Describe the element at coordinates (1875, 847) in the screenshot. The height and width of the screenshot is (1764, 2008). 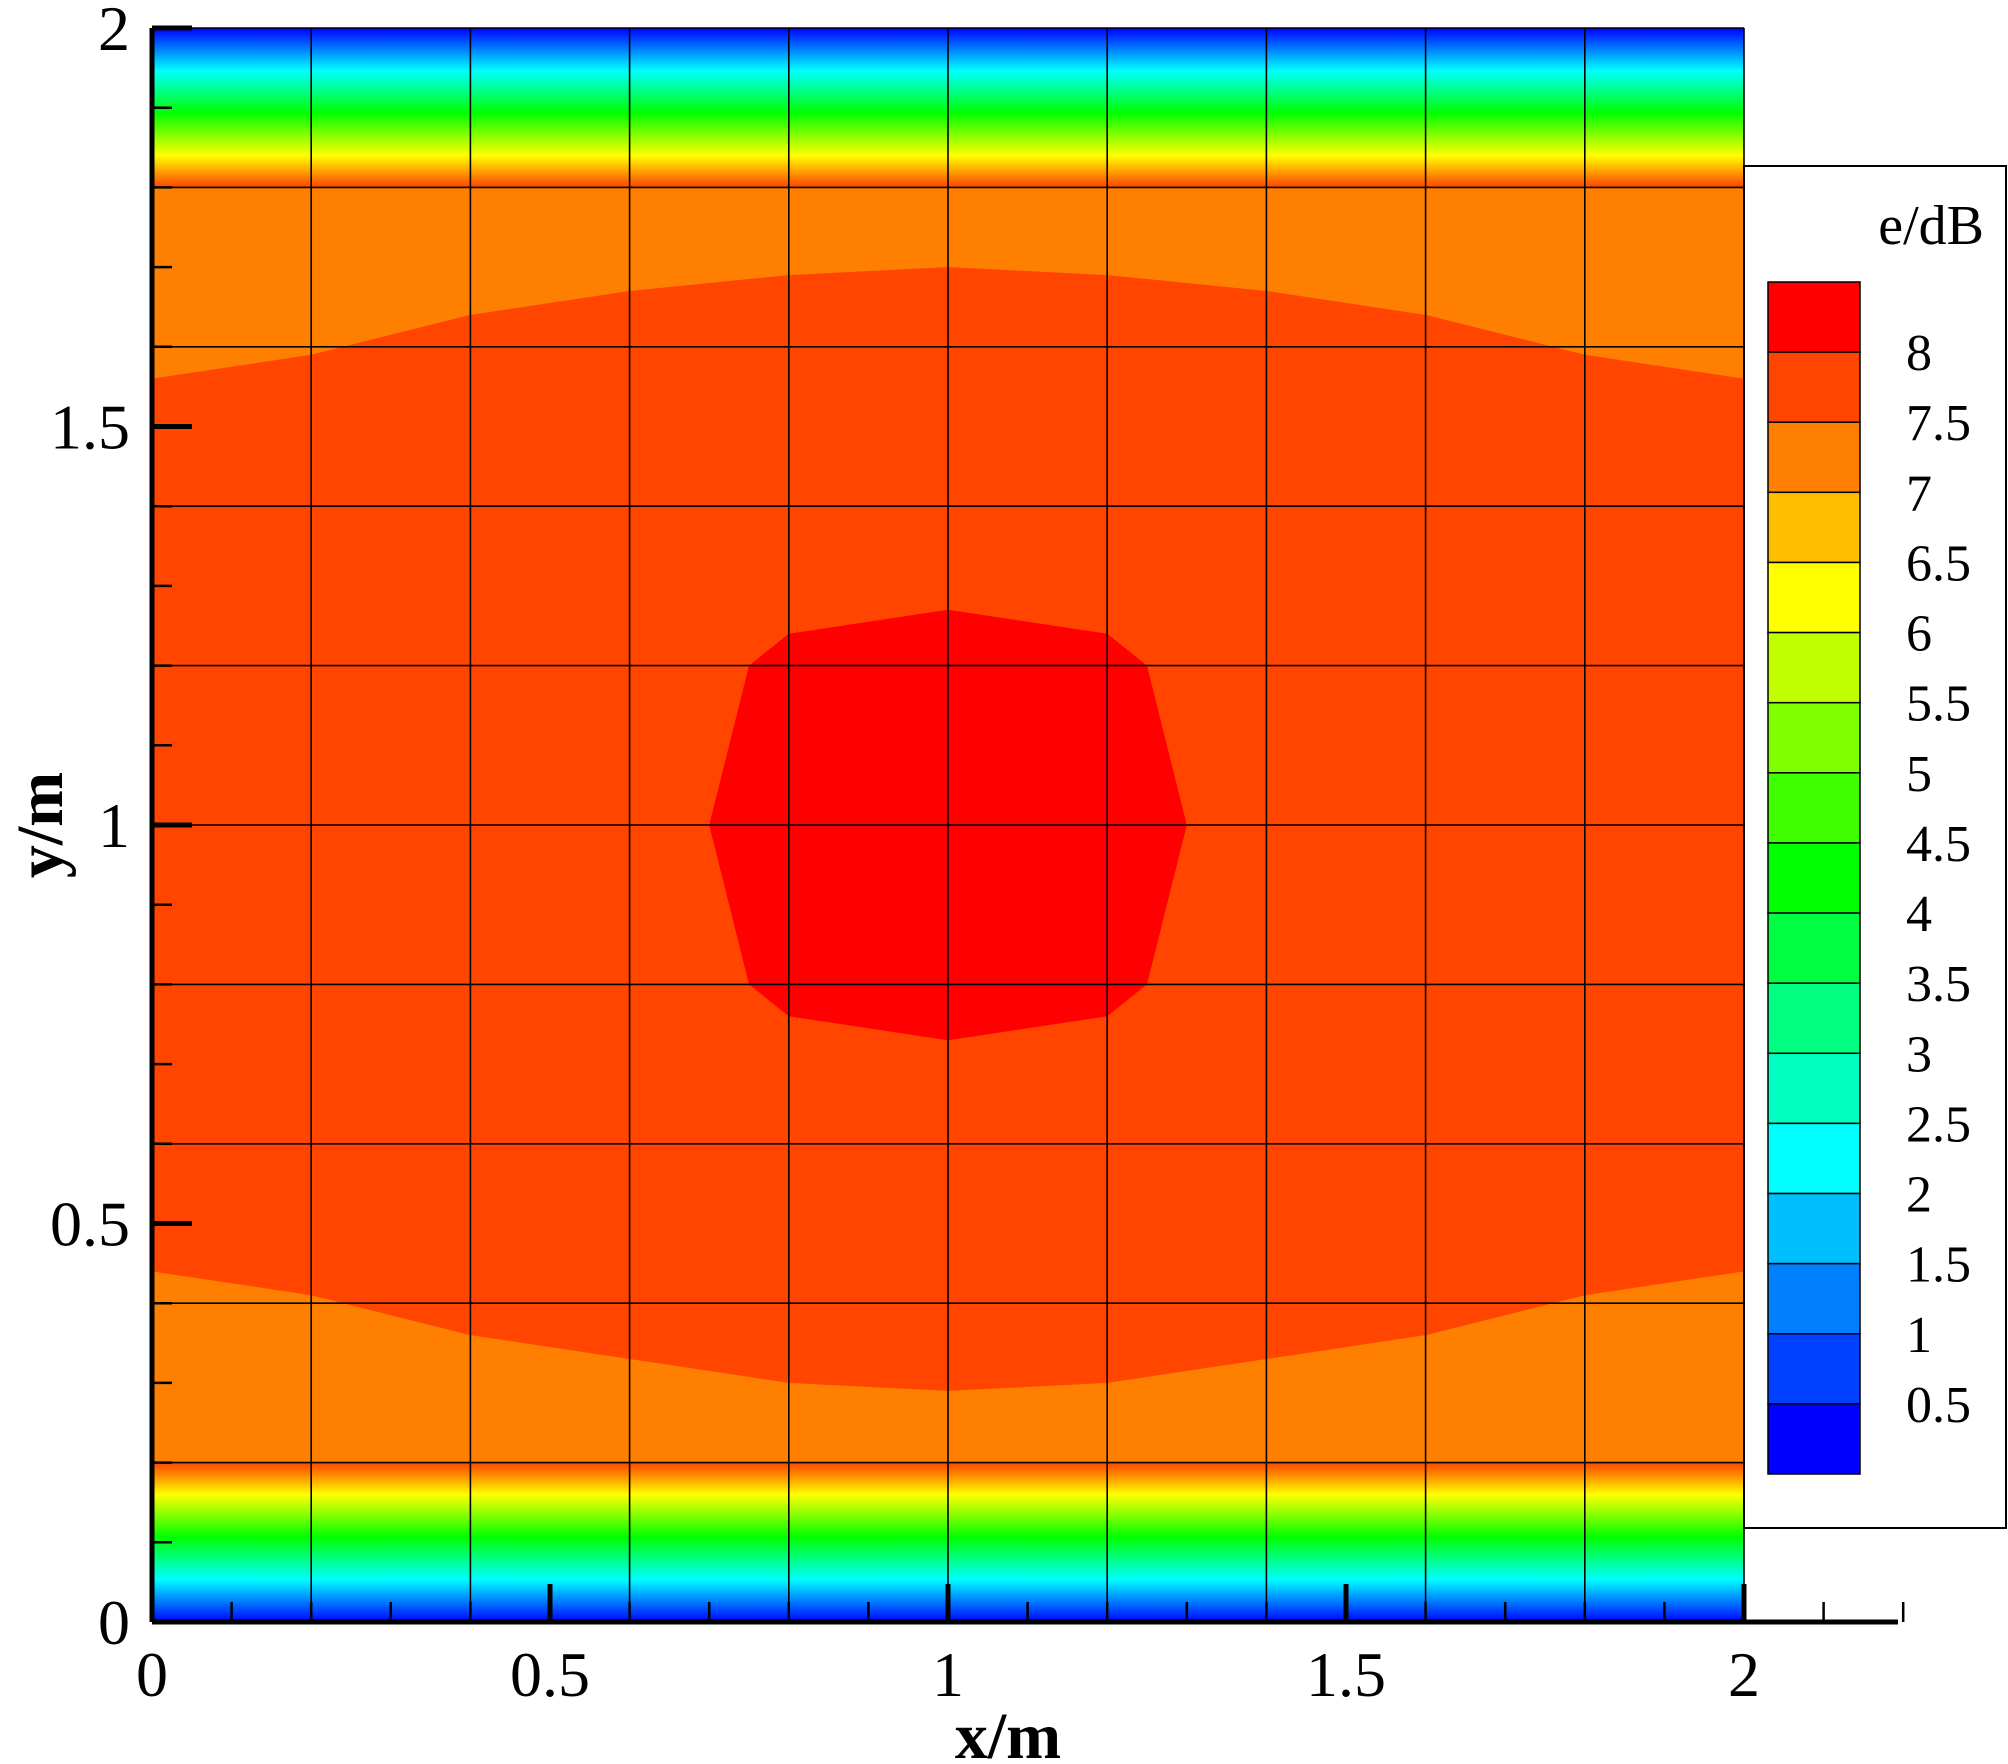
I see `legend: 8 7.5 7 6.5 6 5.5 5 4.5 4 3.5 3 2.5 2 1.5 1 0.5` at that location.